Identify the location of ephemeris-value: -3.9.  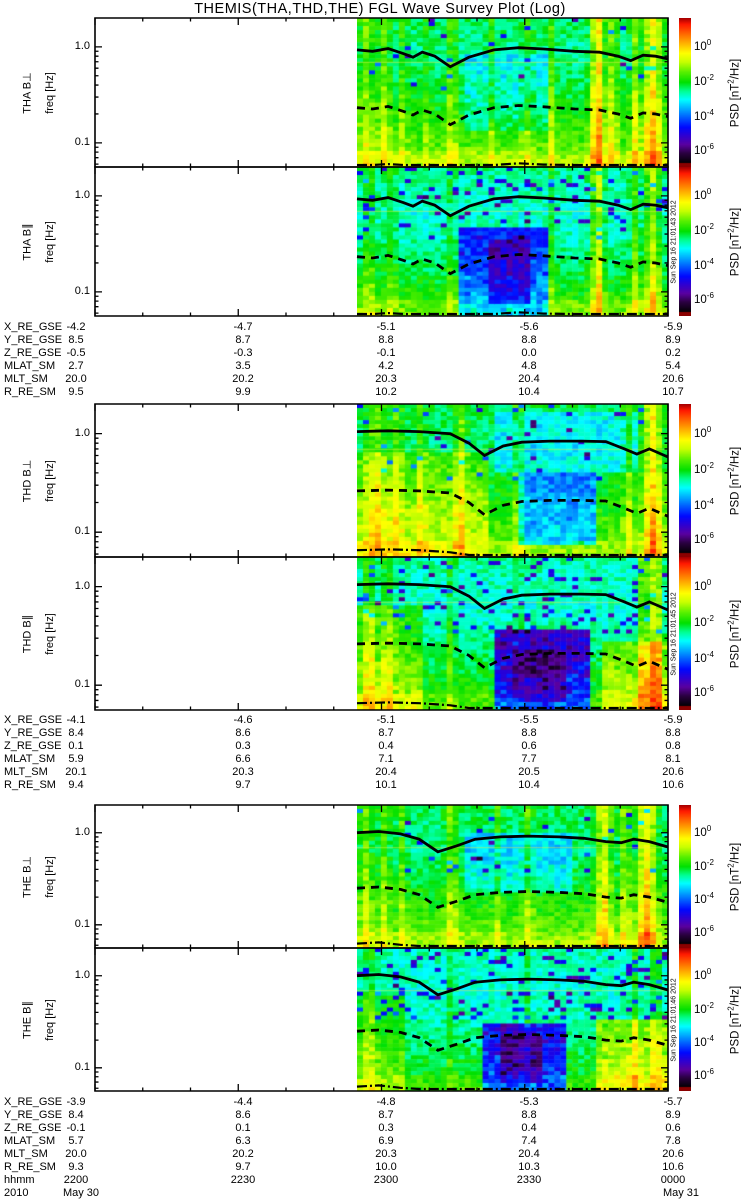
(76, 1102).